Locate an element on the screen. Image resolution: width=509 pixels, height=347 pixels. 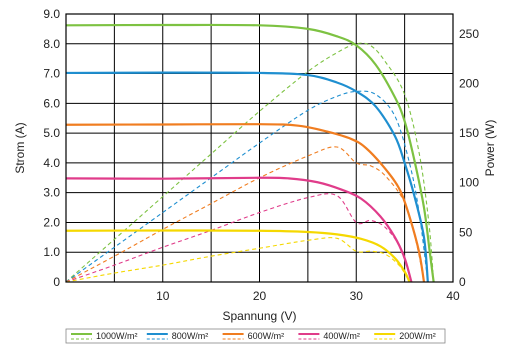
y-left-tick-label: 8.0 is located at coordinates (51, 44).